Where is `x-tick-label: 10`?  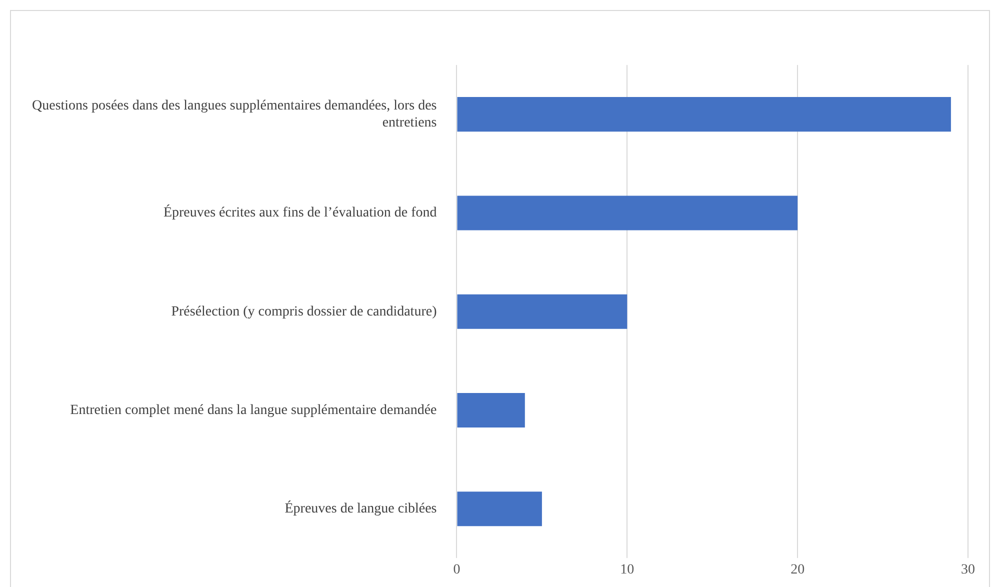
x-tick-label: 10 is located at coordinates (627, 570).